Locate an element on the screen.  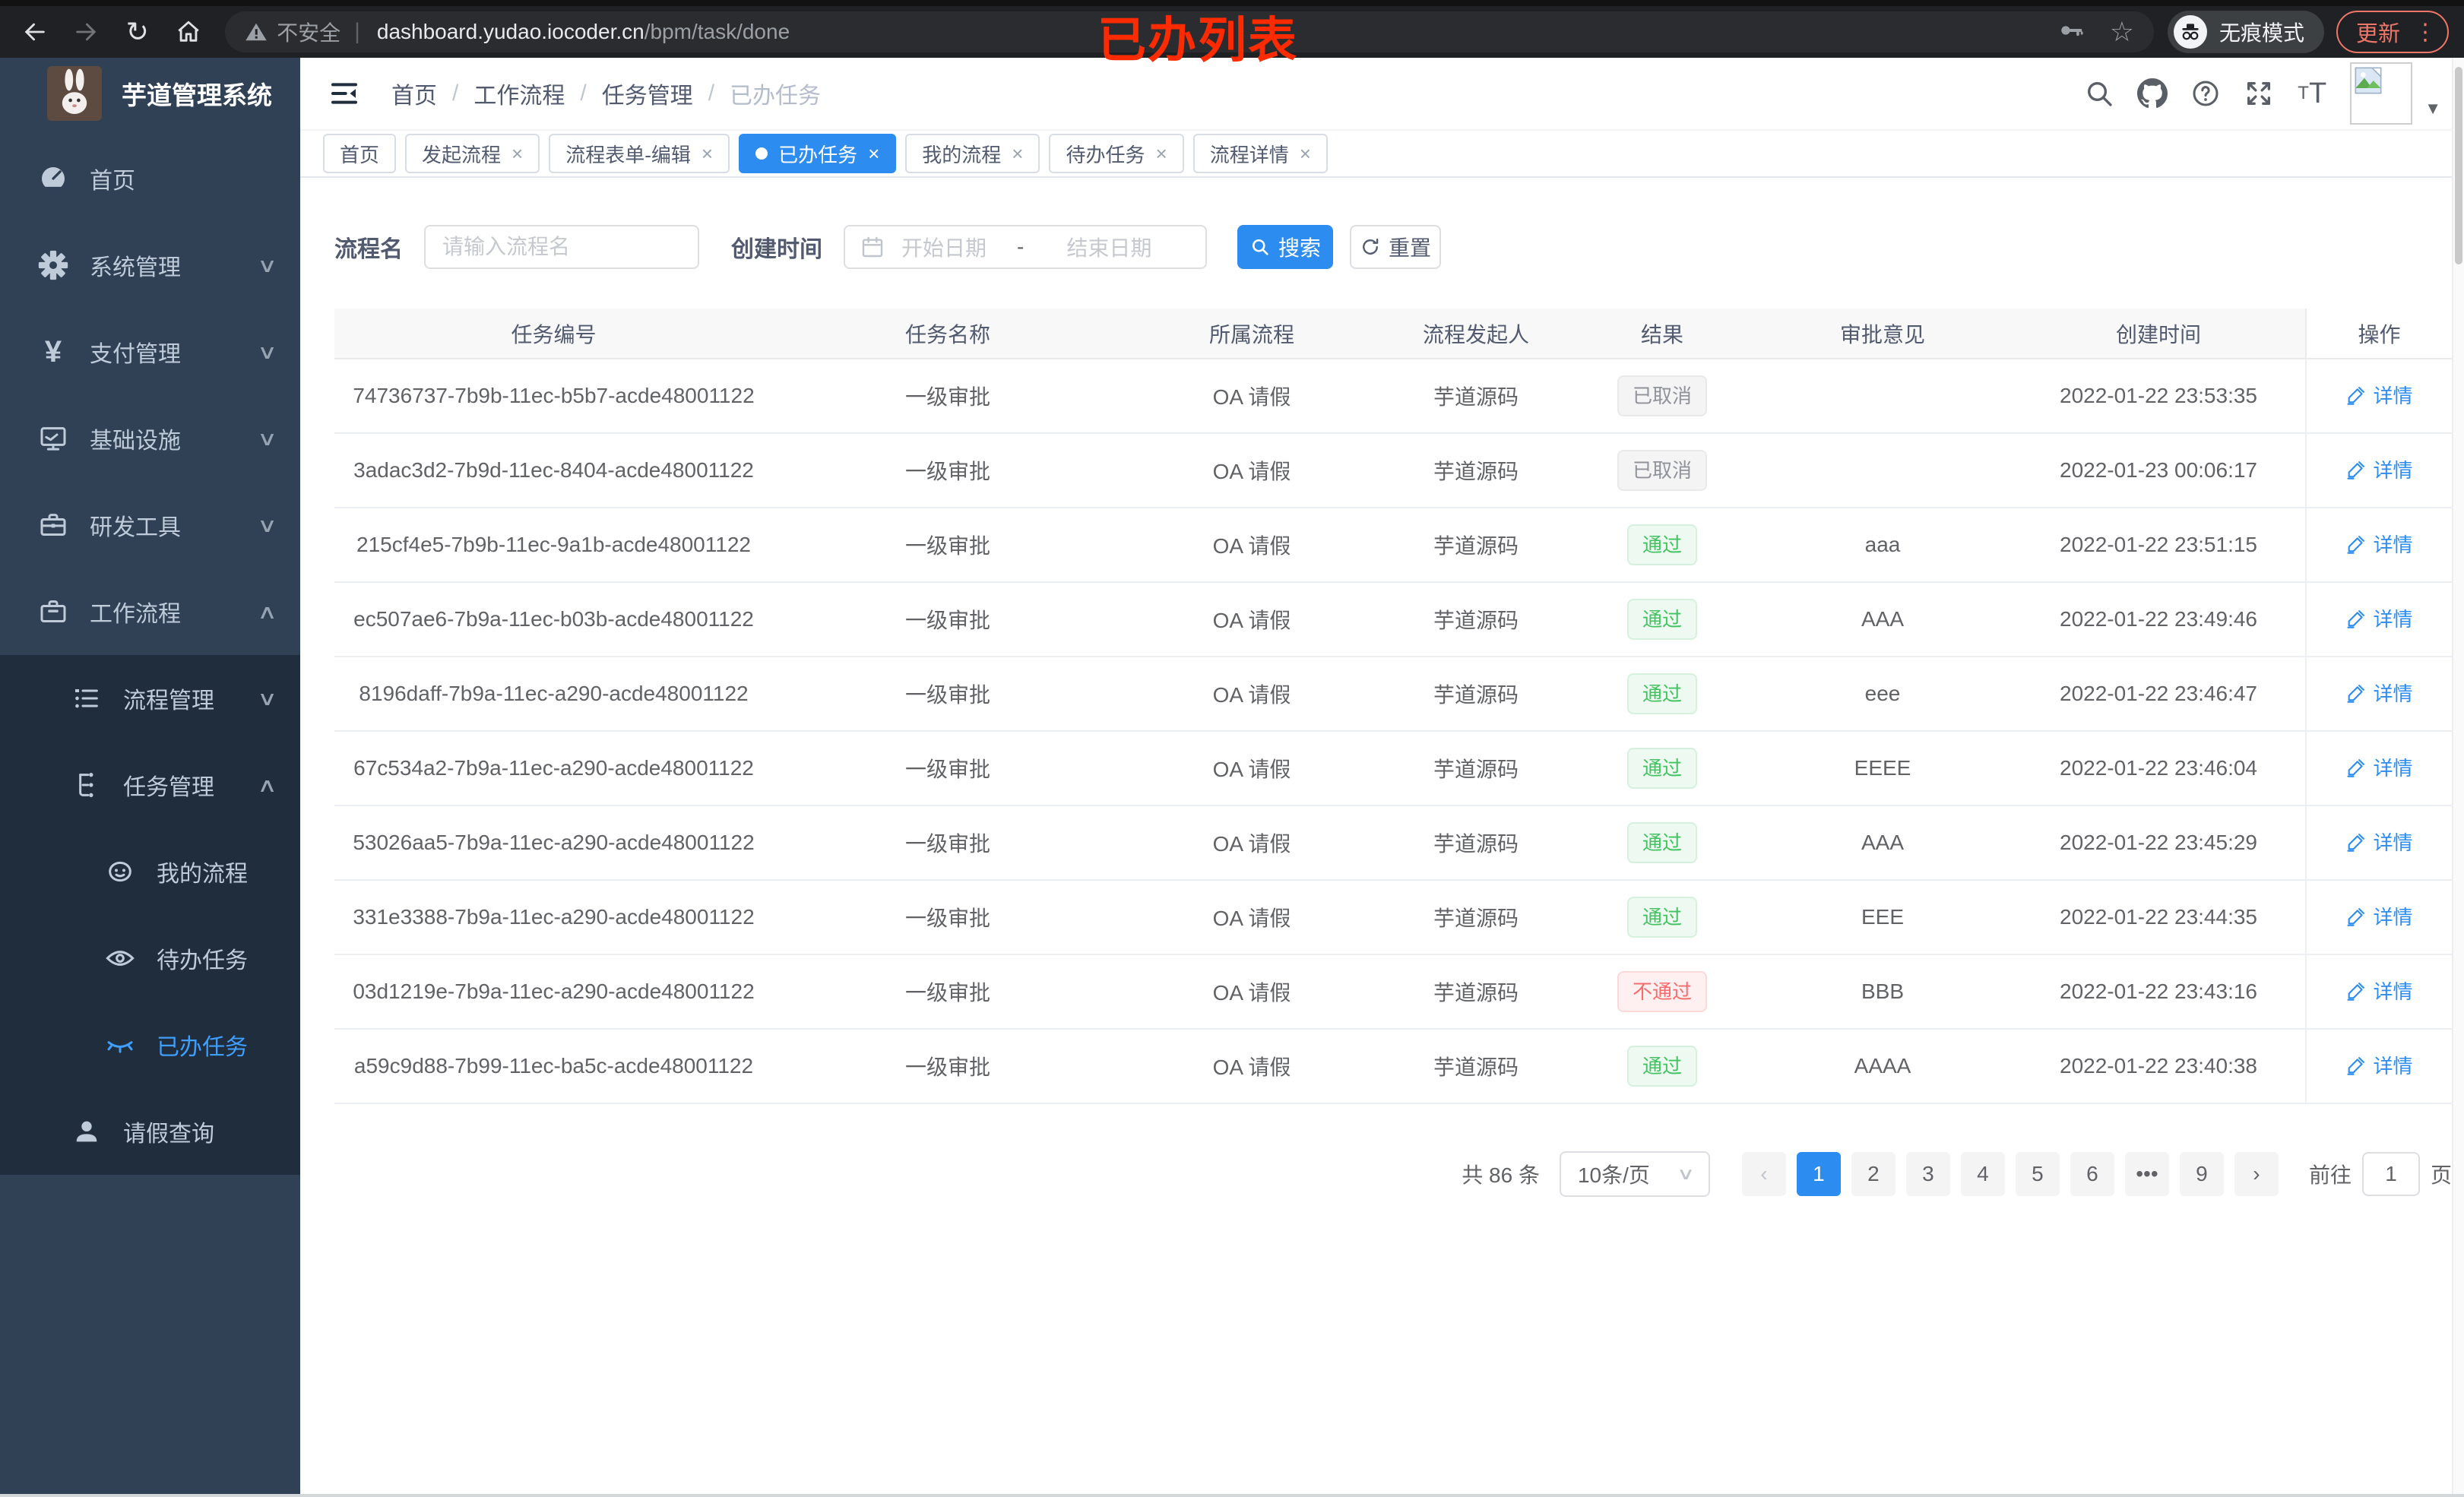
bookmark-star-icon: ☆ is located at coordinates (2121, 31).